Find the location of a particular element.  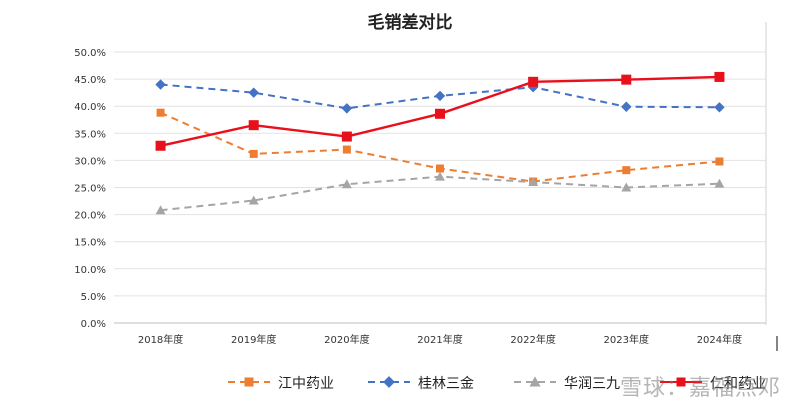

legend-item: 桂林三金 is located at coordinates (421, 384).